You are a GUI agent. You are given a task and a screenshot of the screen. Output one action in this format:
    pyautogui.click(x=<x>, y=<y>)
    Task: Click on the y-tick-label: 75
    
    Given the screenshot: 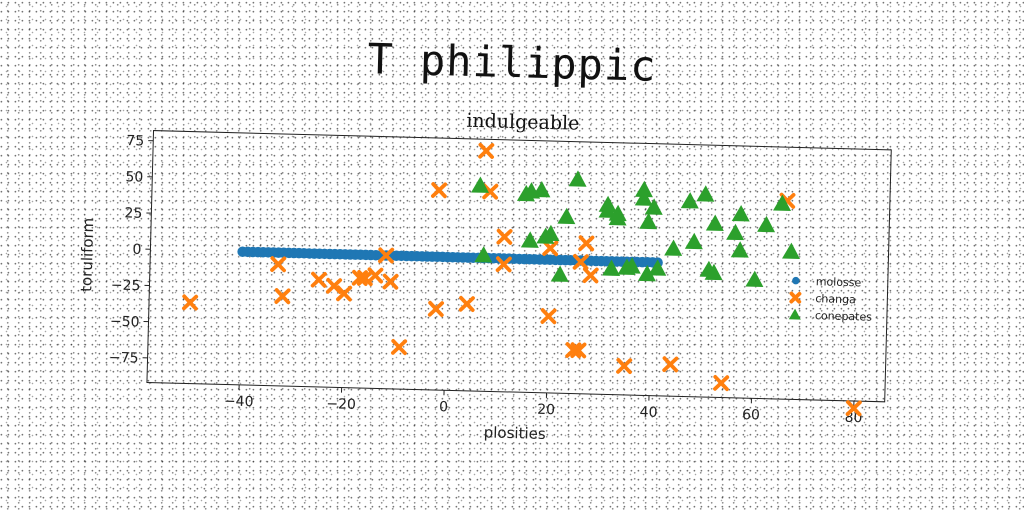 What is the action you would take?
    pyautogui.click(x=135, y=141)
    